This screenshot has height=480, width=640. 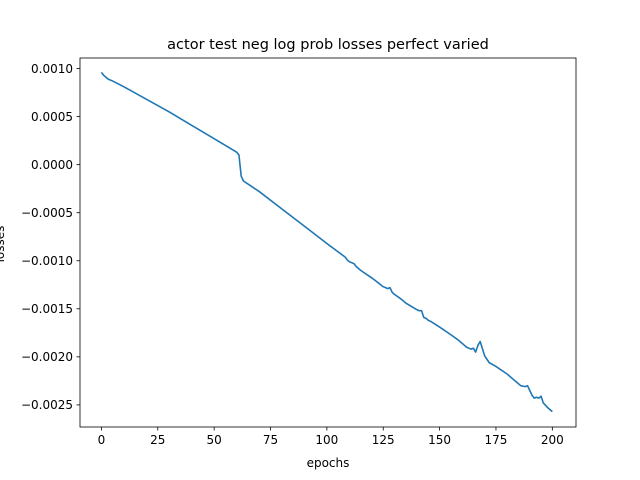 I want to click on x-axis-label: epochs, so click(x=328, y=463).